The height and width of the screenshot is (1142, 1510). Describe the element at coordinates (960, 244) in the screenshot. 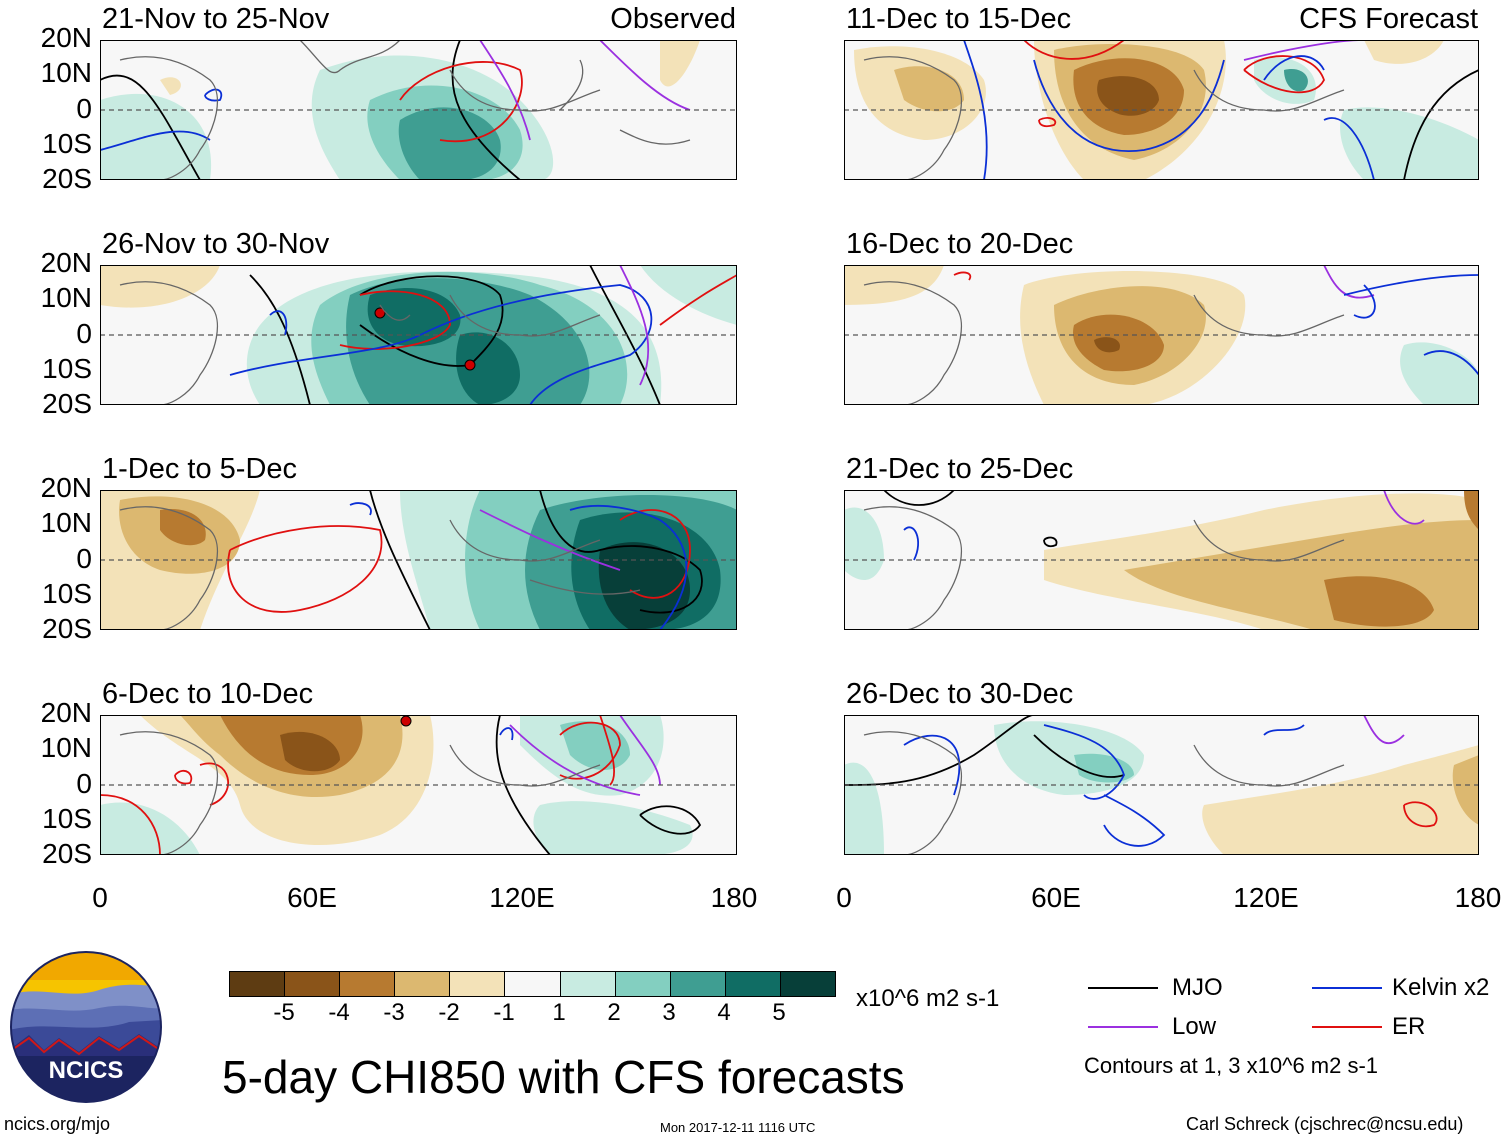

I see `panel-label-right-2: 16-Dec to 20-Dec` at that location.